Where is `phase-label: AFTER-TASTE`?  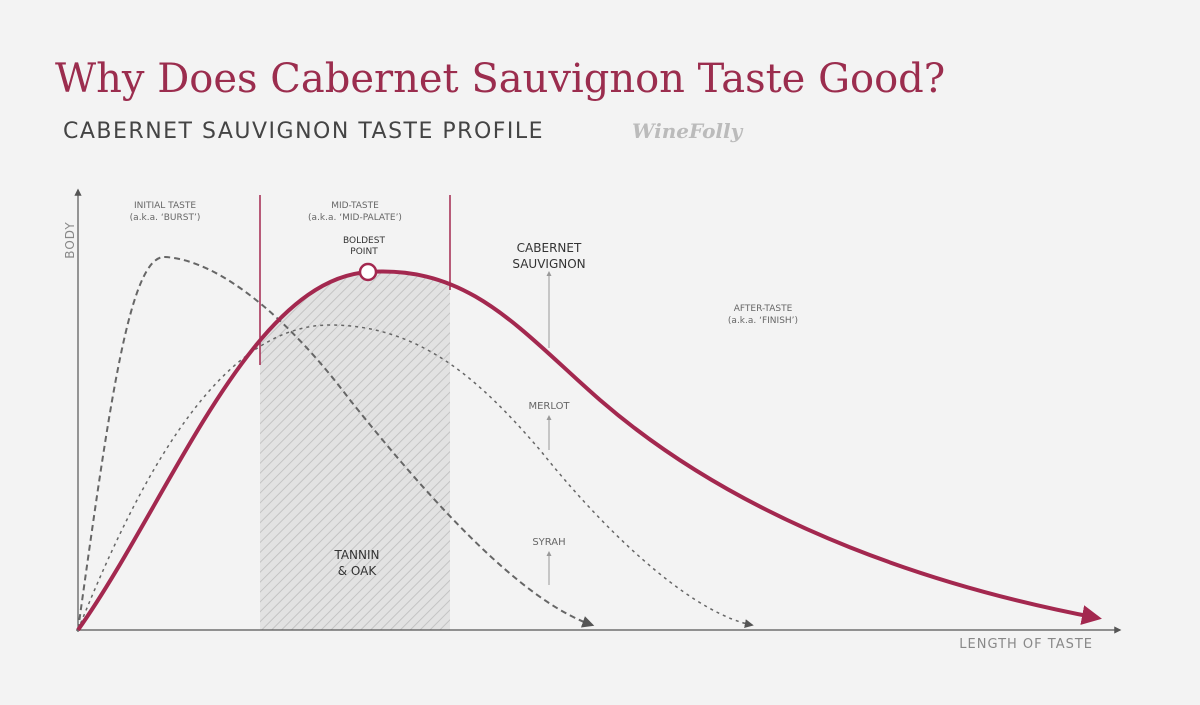 phase-label: AFTER-TASTE is located at coordinates (763, 309).